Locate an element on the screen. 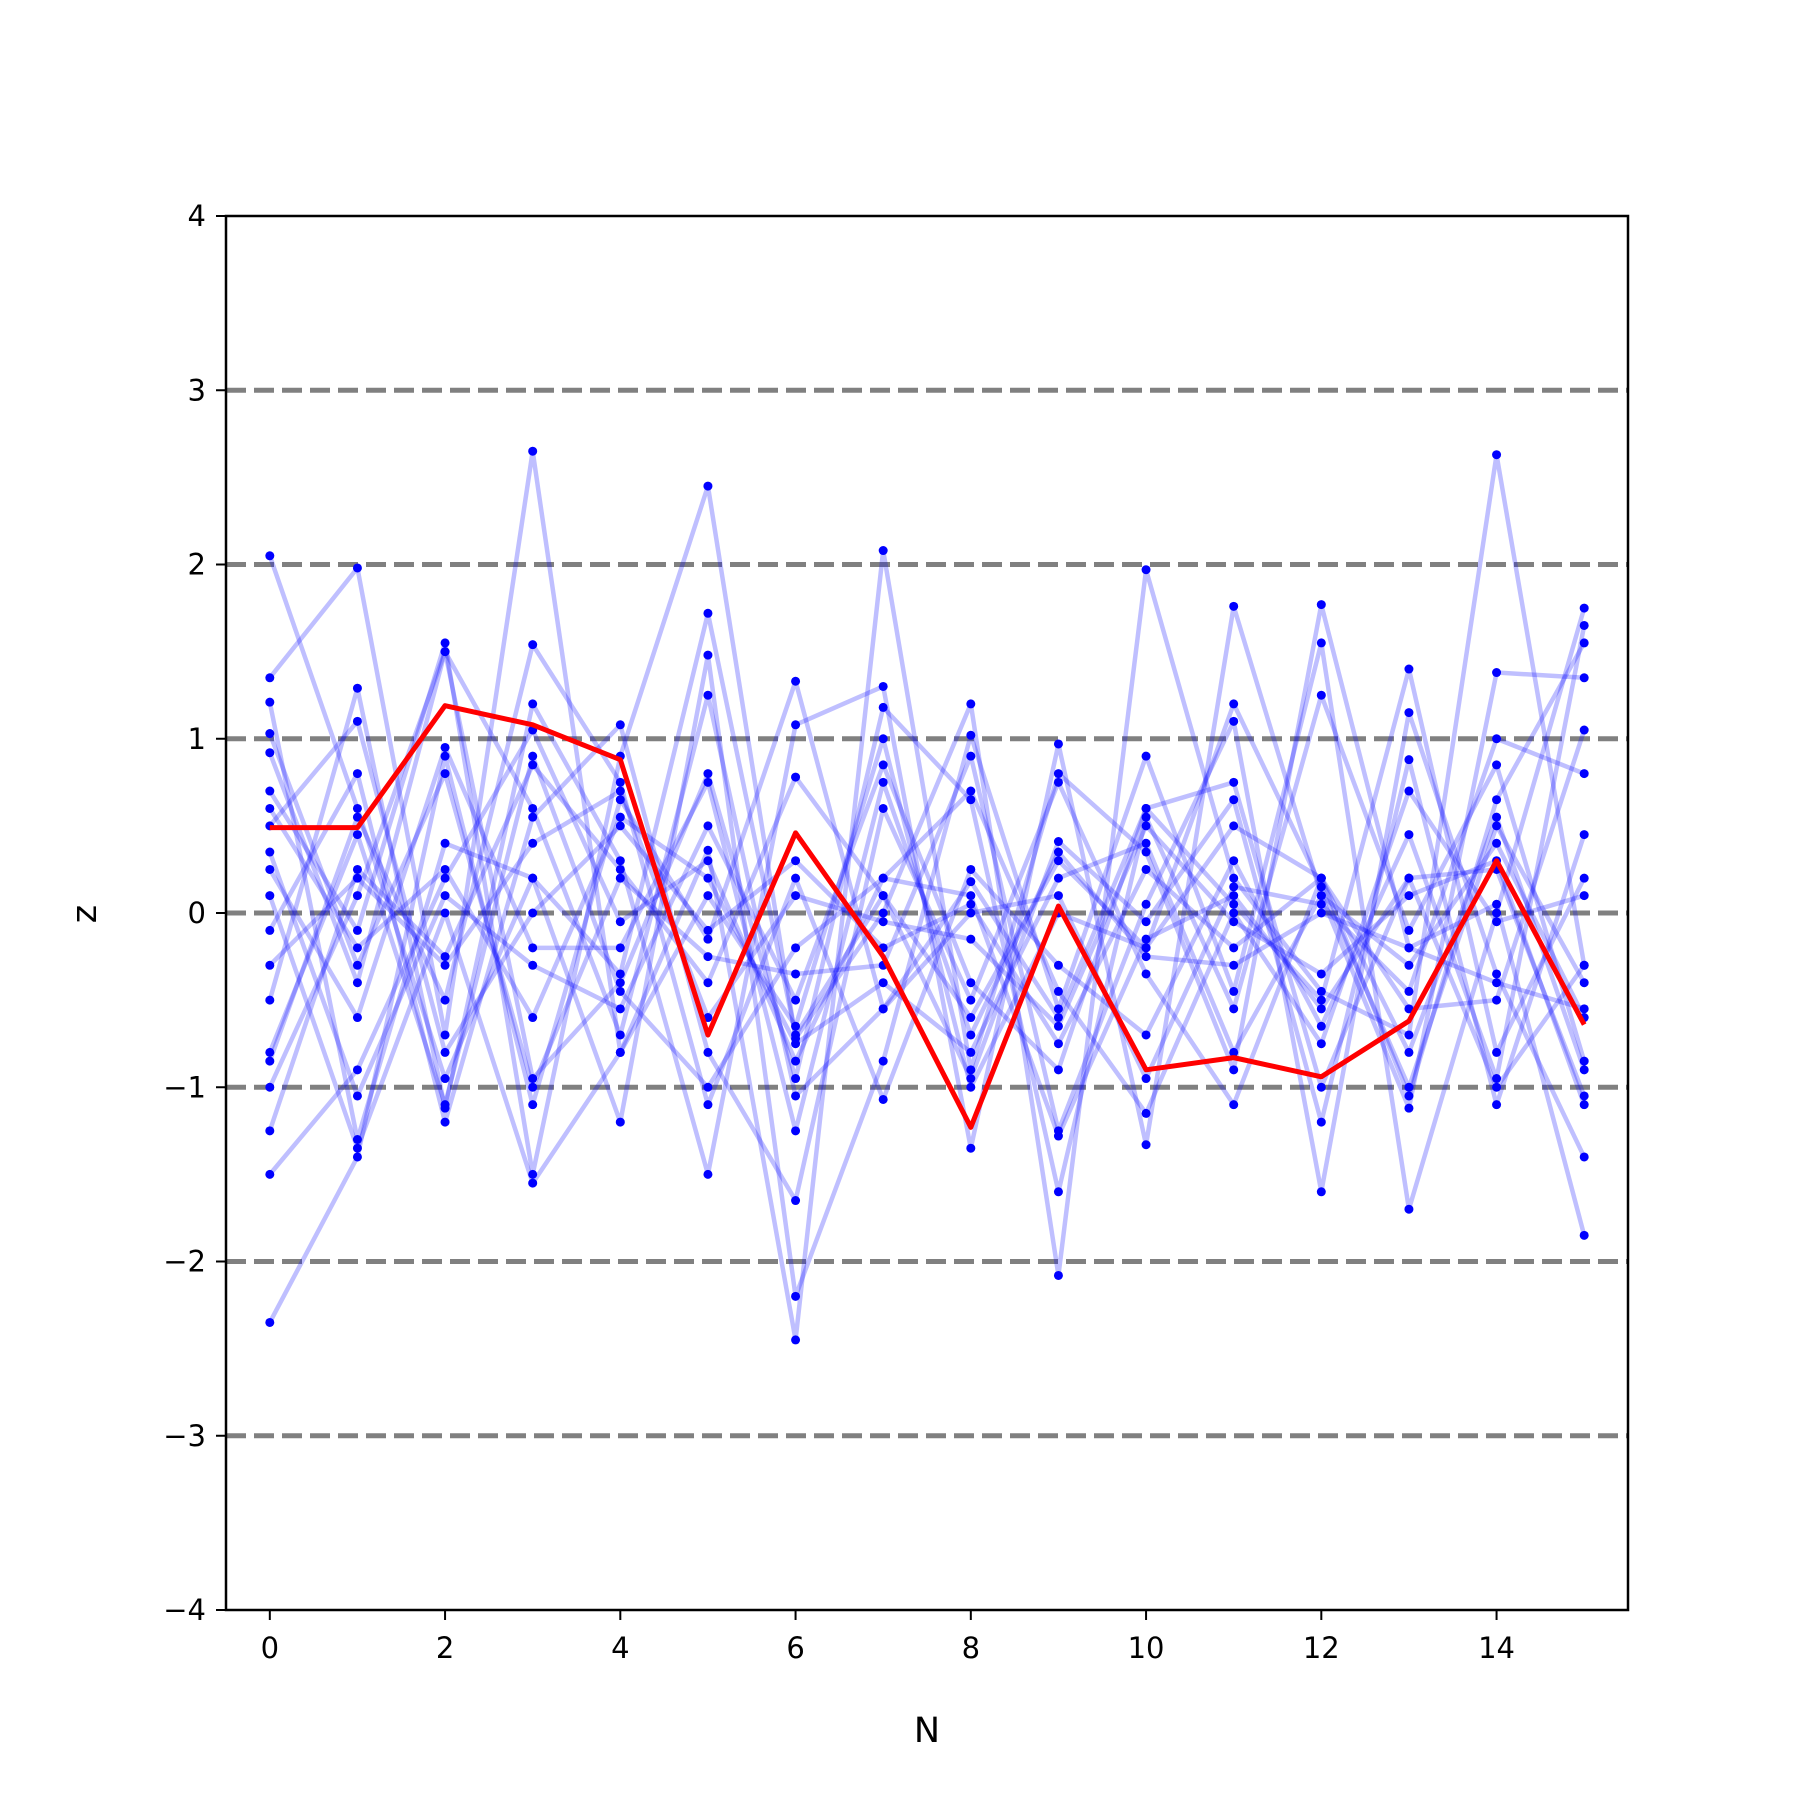 The height and width of the screenshot is (1800, 1800). x-tick-label-5: 10 is located at coordinates (1146, 1648).